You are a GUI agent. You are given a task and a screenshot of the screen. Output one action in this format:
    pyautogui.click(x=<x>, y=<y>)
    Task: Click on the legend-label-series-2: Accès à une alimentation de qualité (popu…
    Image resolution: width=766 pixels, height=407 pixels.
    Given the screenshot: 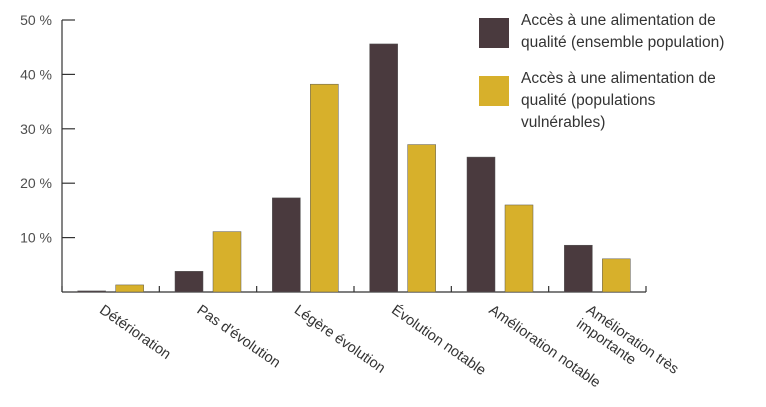 What is the action you would take?
    pyautogui.click(x=618, y=100)
    